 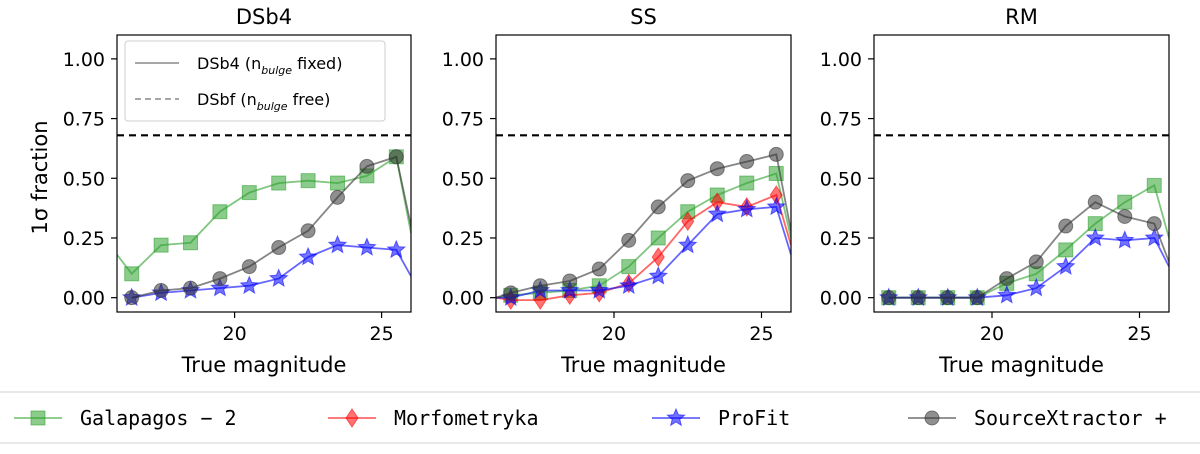 What do you see at coordinates (463, 239) in the screenshot?
I see `y-tick-label: 0.25` at bounding box center [463, 239].